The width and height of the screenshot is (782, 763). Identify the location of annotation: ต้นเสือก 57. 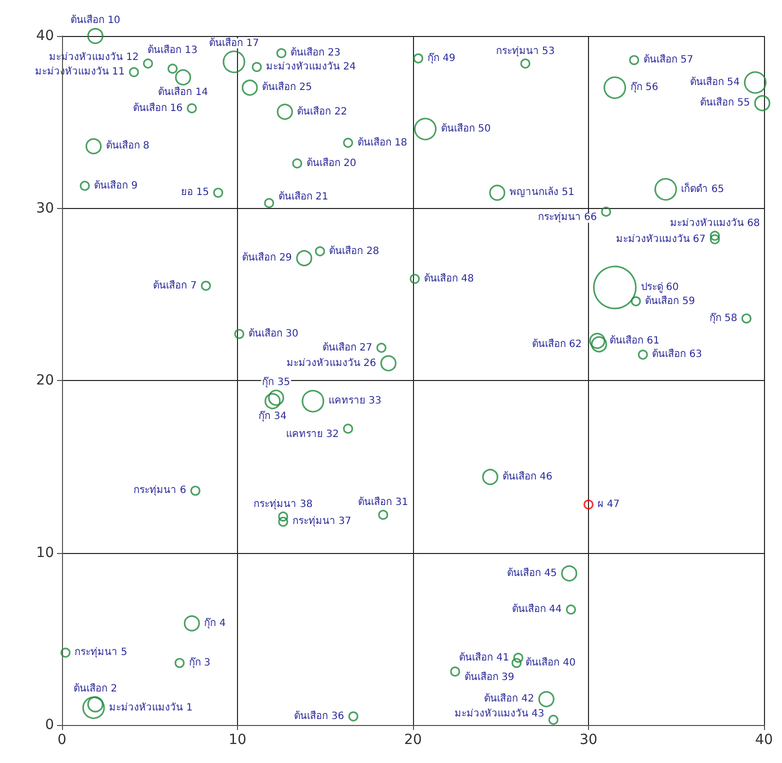
(668, 60).